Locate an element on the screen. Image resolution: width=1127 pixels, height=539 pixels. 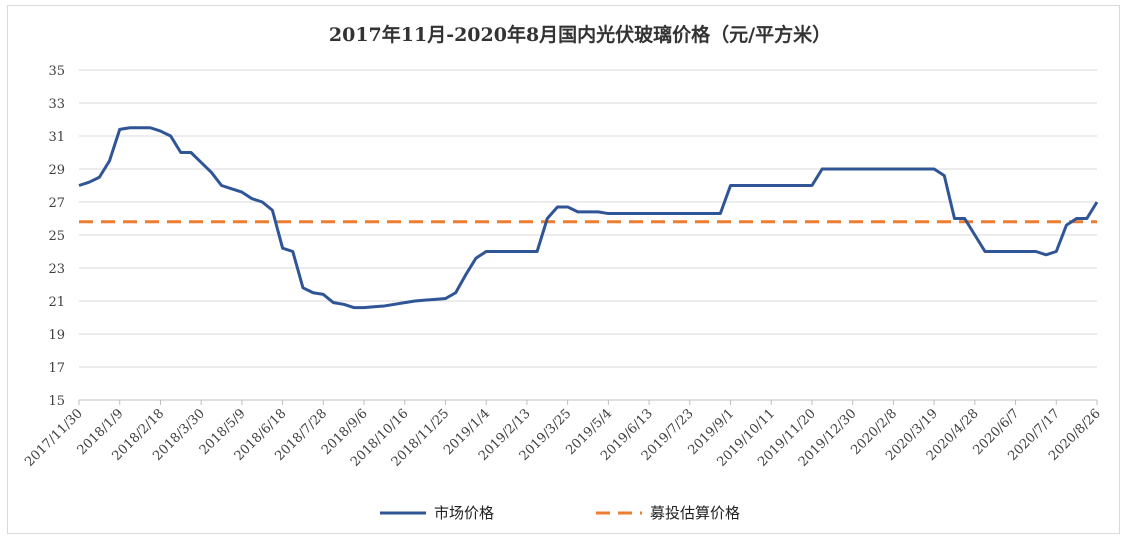
legend-label: 市场价格 is located at coordinates (464, 513).